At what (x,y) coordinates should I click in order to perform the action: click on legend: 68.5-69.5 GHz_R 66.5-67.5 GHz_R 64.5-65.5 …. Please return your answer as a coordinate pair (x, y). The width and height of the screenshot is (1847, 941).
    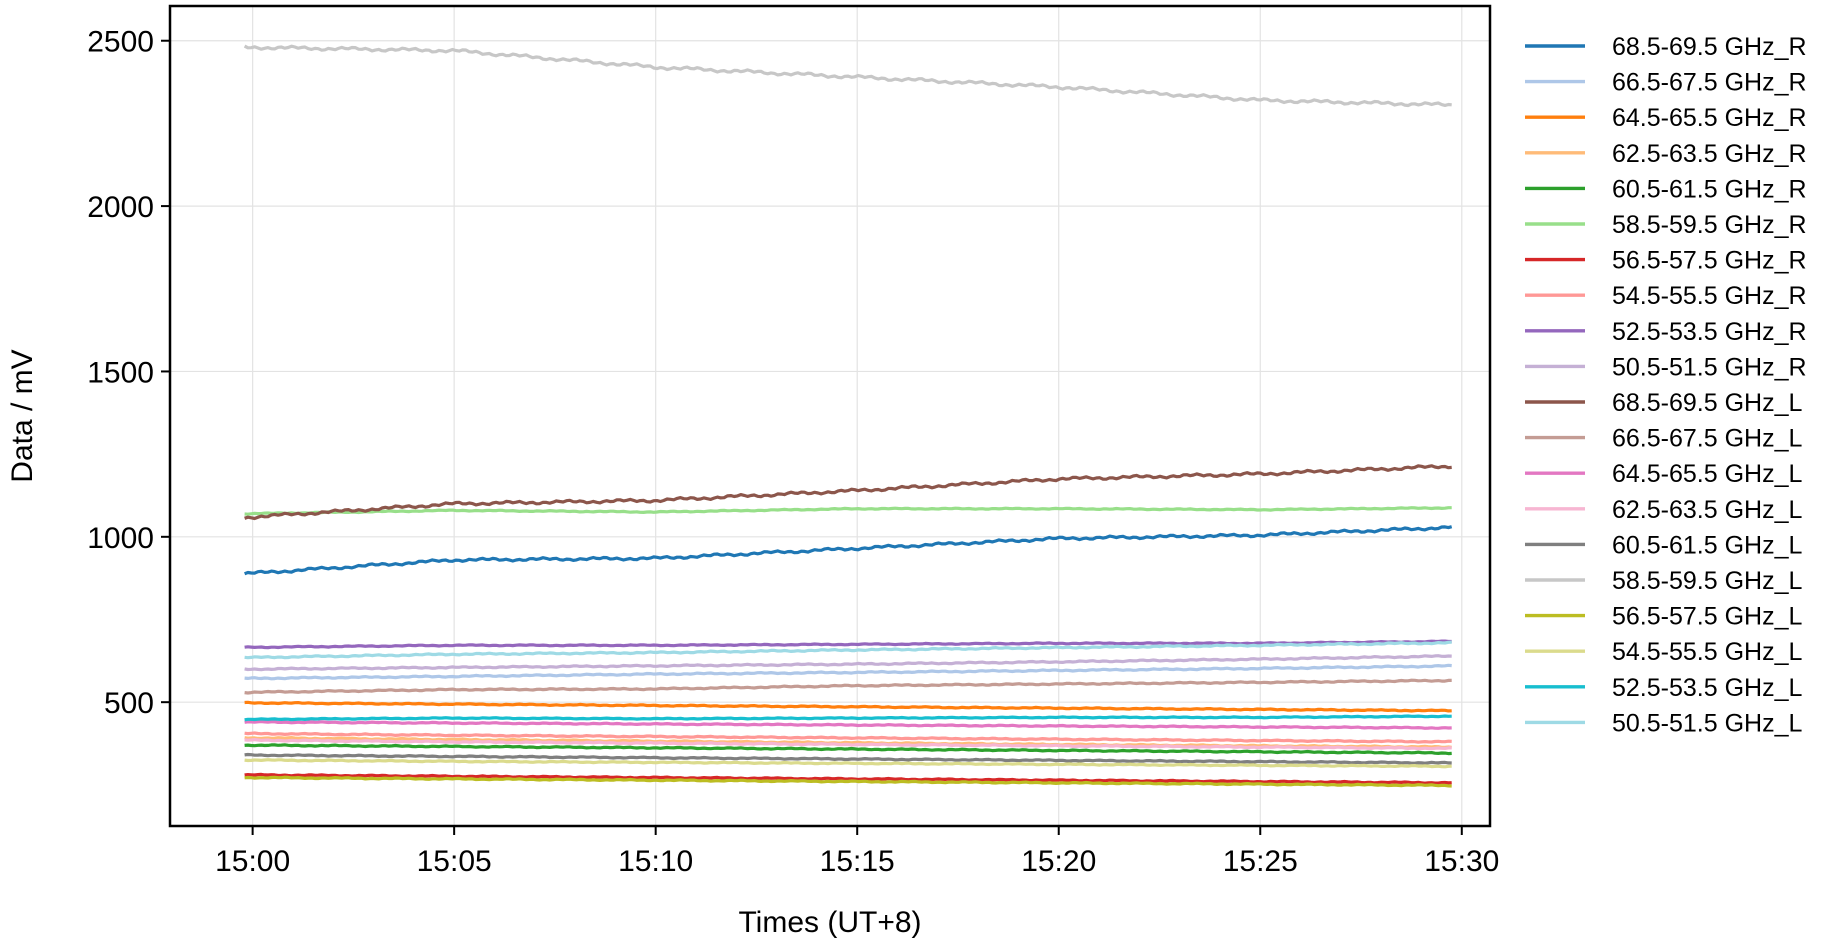
    Looking at the image, I should click on (1666, 385).